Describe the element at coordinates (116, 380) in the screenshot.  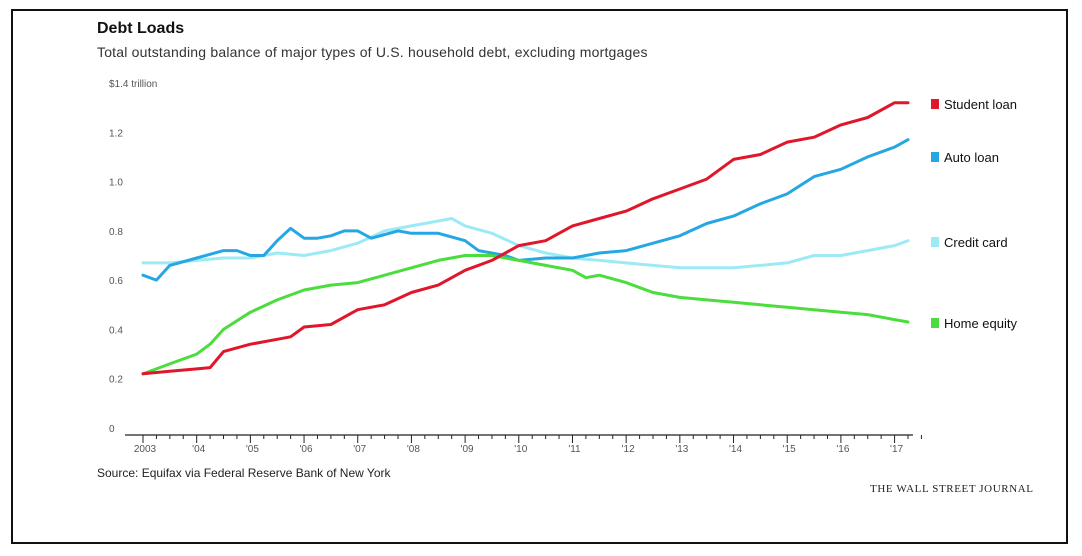
I see `y-tick-label: 0.2` at that location.